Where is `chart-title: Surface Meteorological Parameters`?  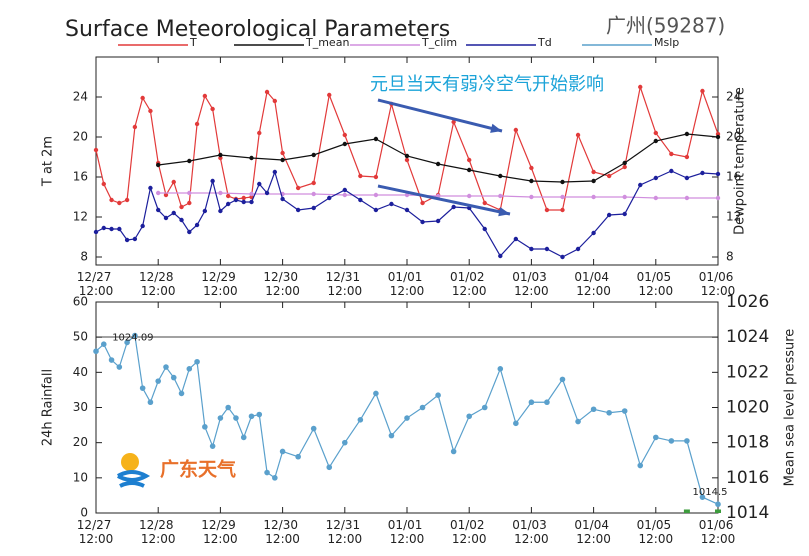 chart-title: Surface Meteorological Parameters is located at coordinates (257, 29).